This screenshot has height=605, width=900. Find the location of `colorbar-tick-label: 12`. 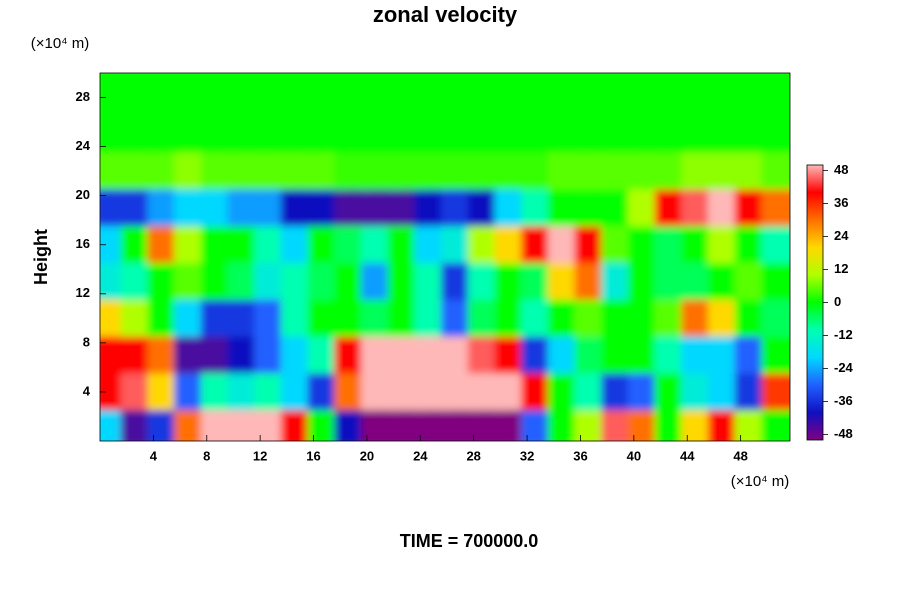

colorbar-tick-label: 12 is located at coordinates (841, 268).